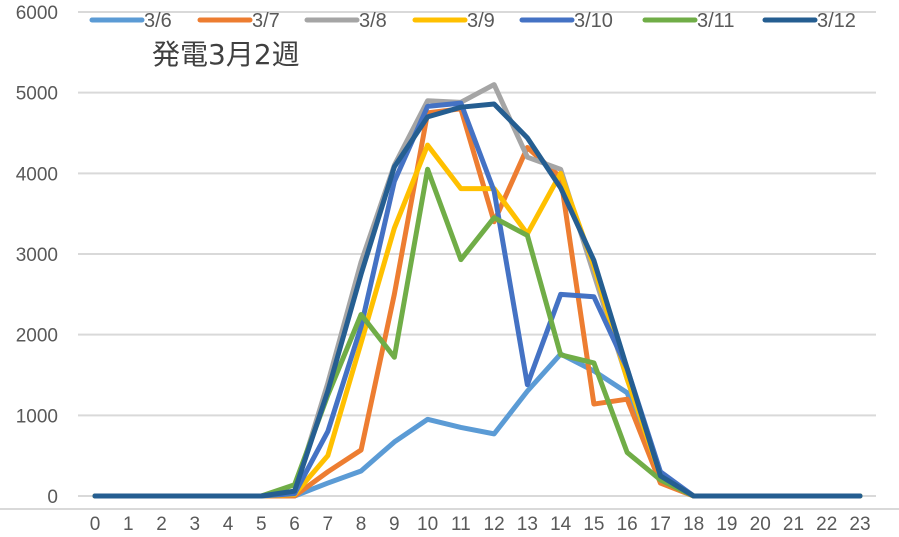 This screenshot has height=537, width=899. I want to click on legend-label: 3/10, so click(593, 21).